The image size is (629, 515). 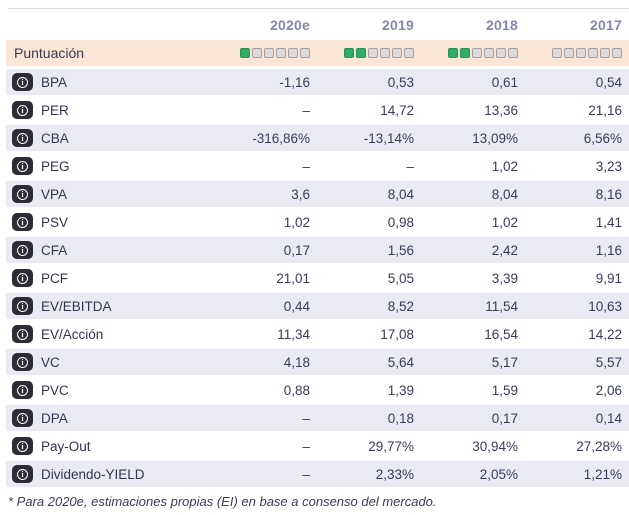 What do you see at coordinates (608, 362) in the screenshot?
I see `value-2017: 5,57` at bounding box center [608, 362].